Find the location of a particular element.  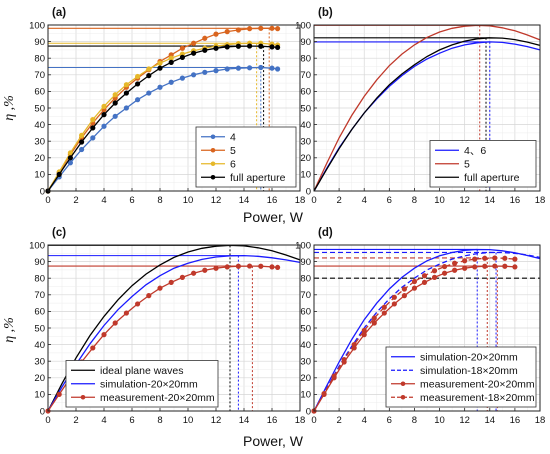

x-axis-label-top: Power, W is located at coordinates (273, 217).